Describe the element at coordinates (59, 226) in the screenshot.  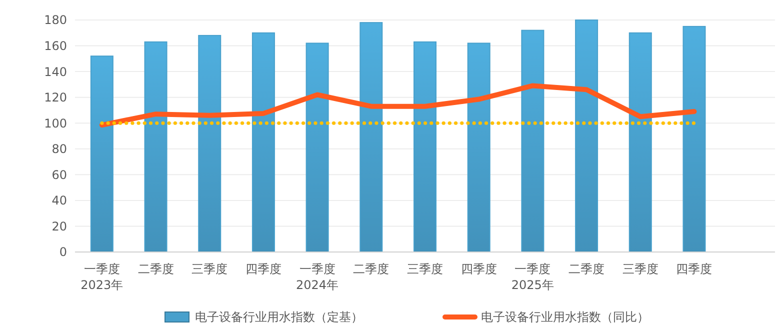
I see `y-tick-label: 20` at that location.